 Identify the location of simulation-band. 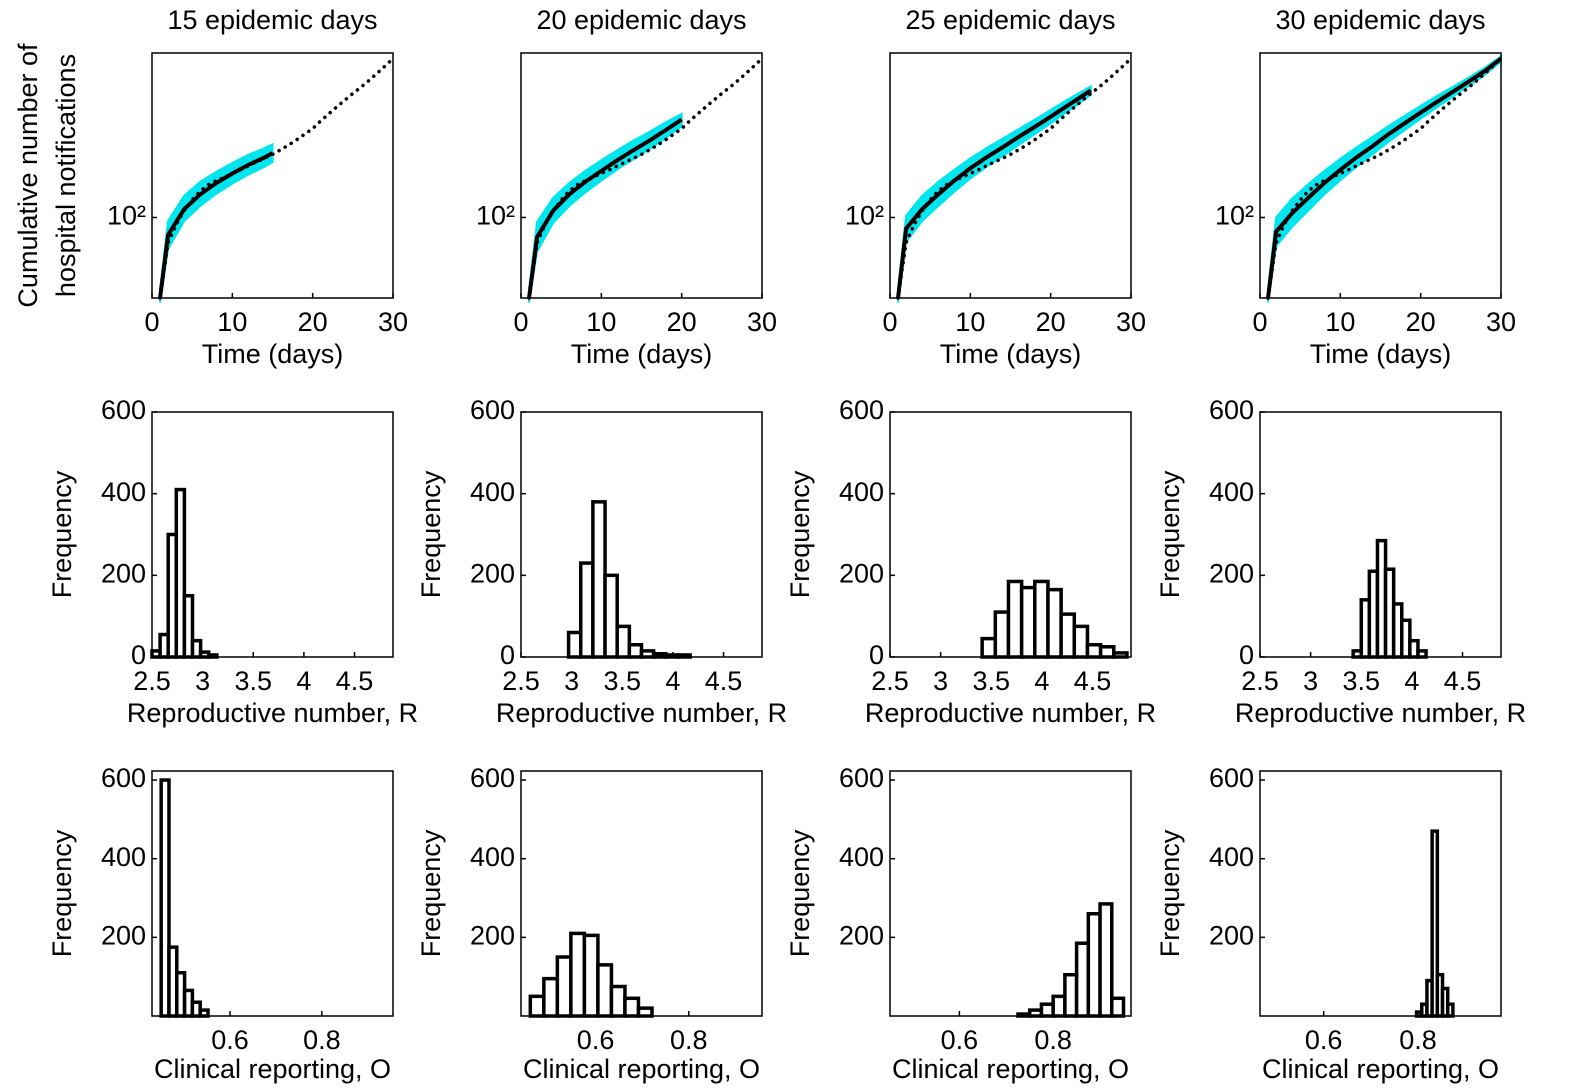
(605, 207).